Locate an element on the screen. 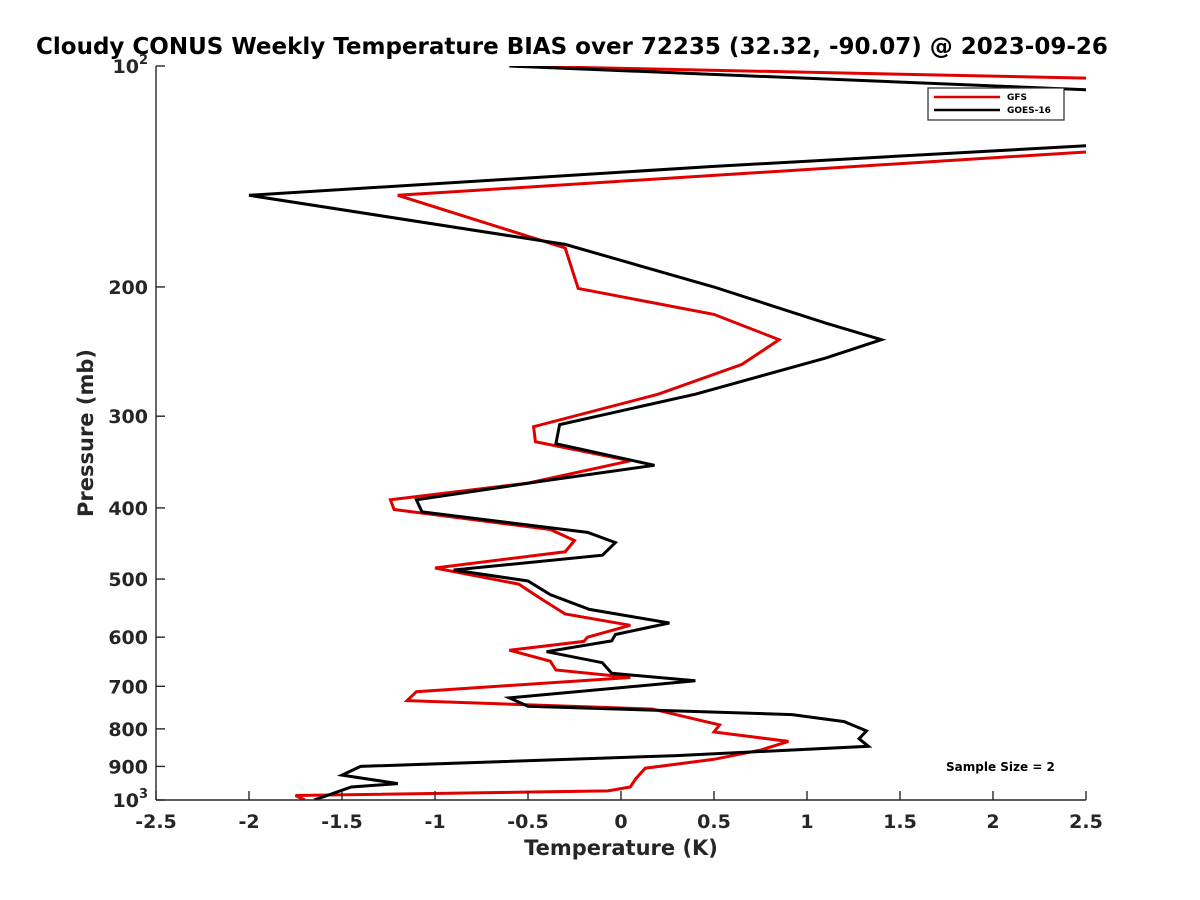 This screenshot has width=1200, height=900. x-tick-label: -1.5 is located at coordinates (342, 822).